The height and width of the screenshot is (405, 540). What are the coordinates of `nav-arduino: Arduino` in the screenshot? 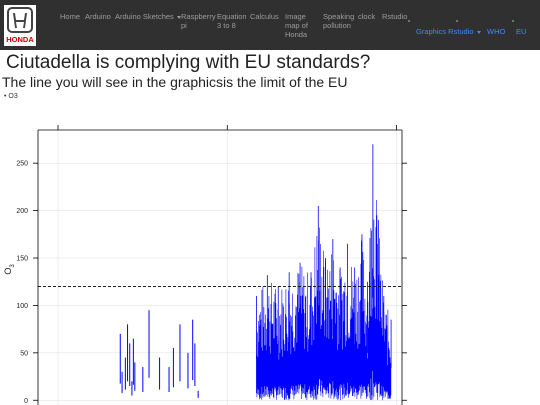 It's located at (98, 16).